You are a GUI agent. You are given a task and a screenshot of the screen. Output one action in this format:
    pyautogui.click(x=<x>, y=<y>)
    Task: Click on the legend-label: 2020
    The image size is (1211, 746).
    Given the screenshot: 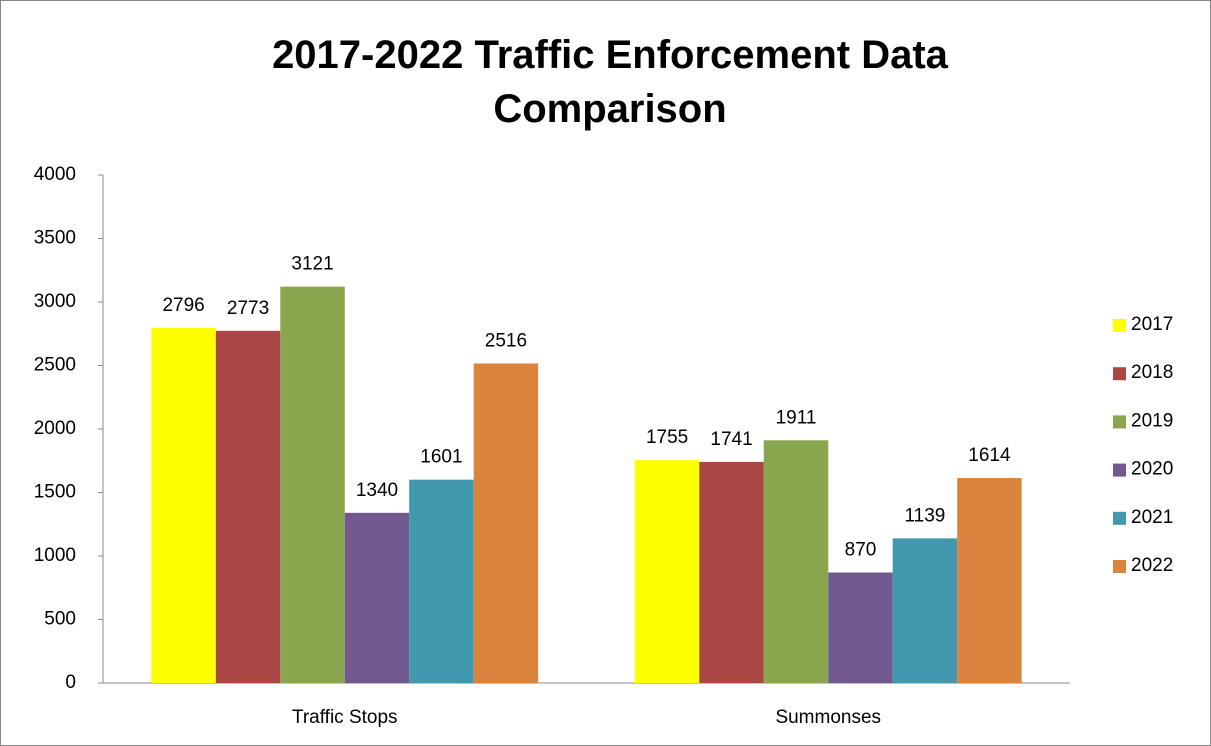 What is the action you would take?
    pyautogui.click(x=1152, y=469)
    